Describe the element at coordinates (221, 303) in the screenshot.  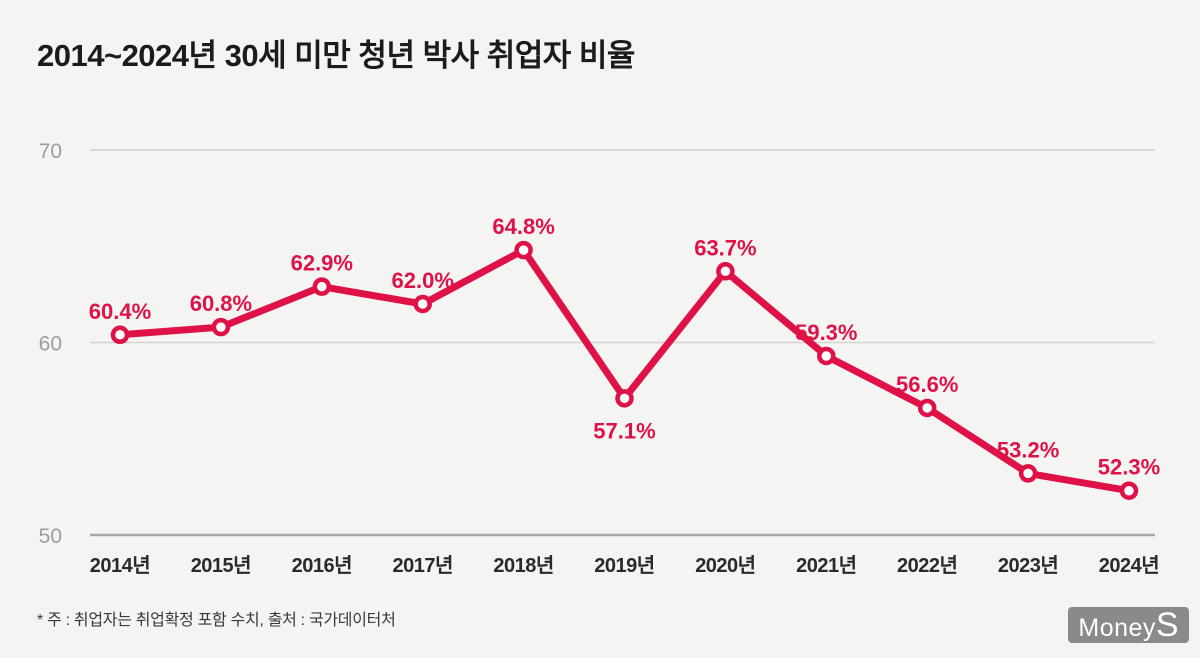
I see `data-label-2015년: 60.8%` at that location.